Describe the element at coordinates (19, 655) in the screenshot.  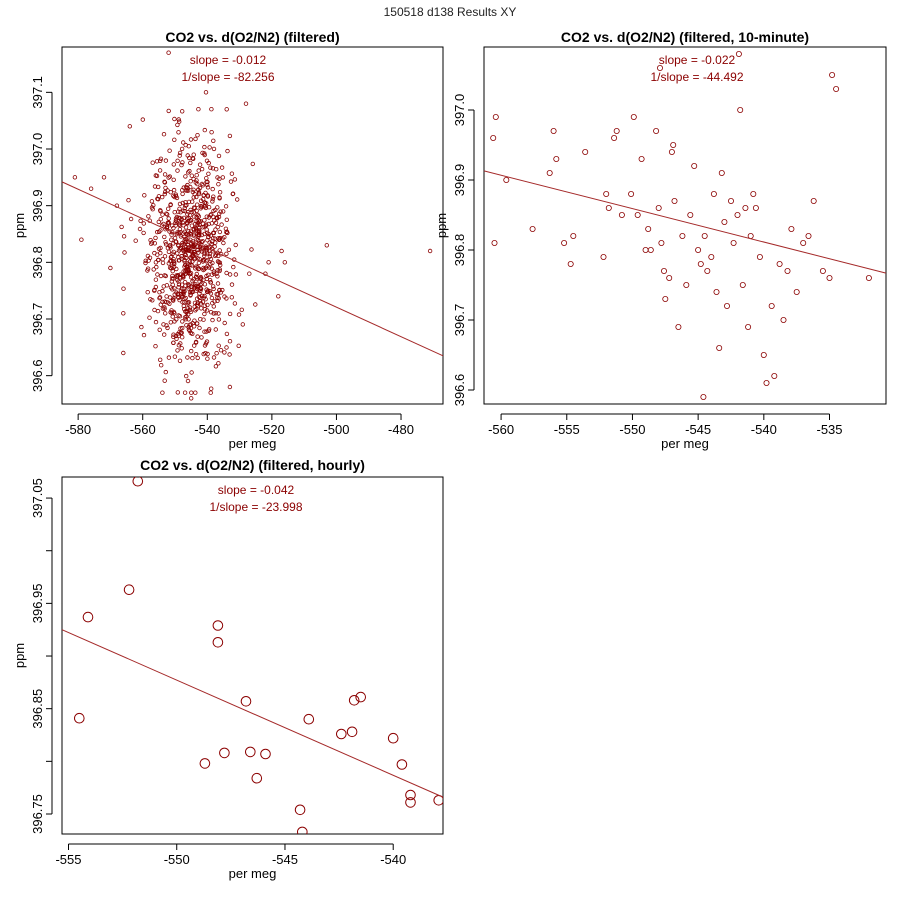
I see `y-axis-label: ppm` at that location.